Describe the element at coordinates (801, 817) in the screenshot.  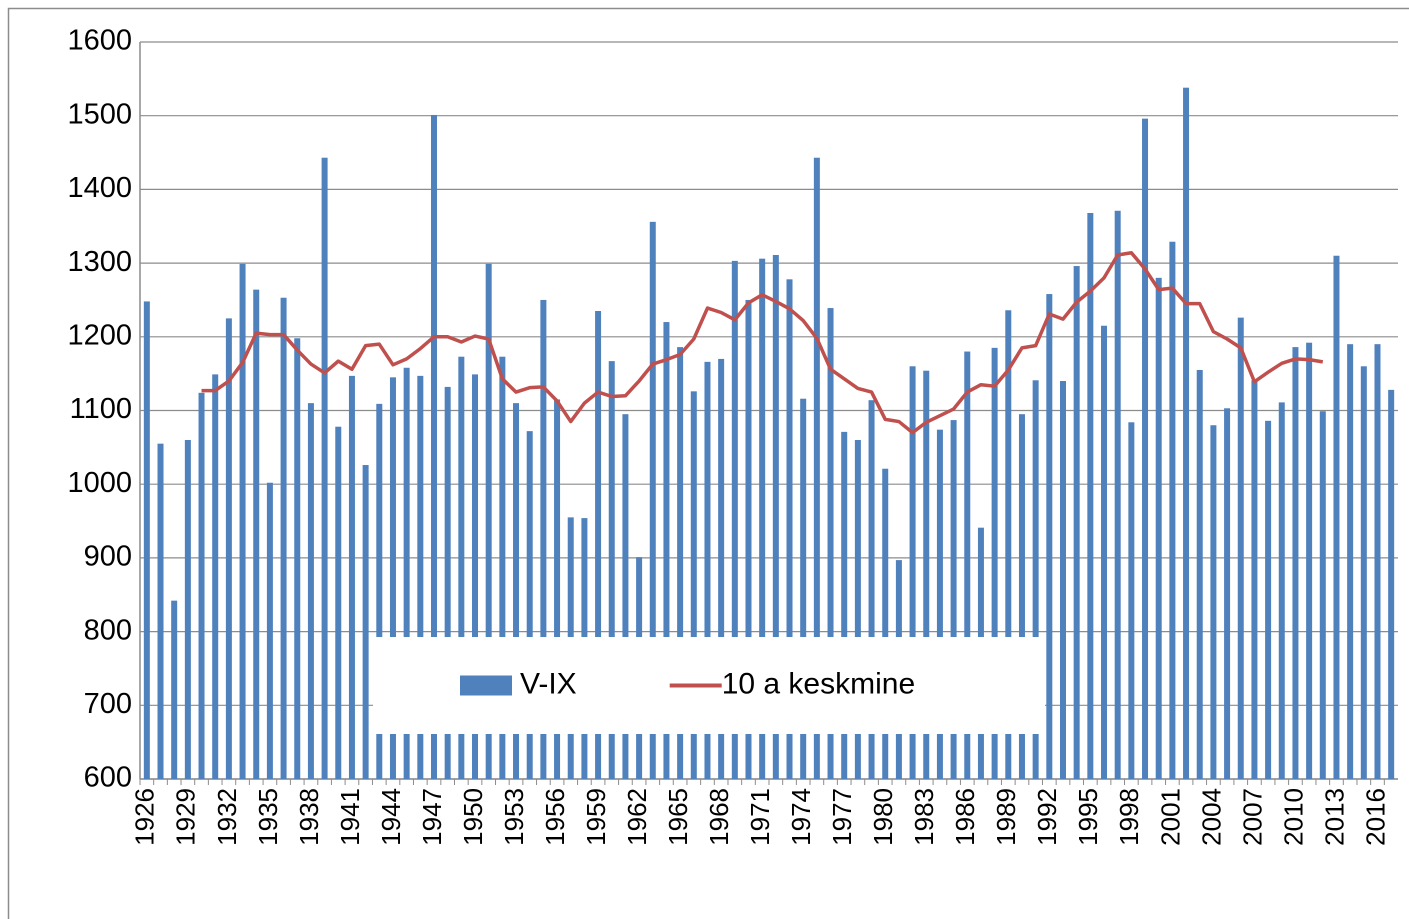
I see `x-tick-label: 1974` at that location.